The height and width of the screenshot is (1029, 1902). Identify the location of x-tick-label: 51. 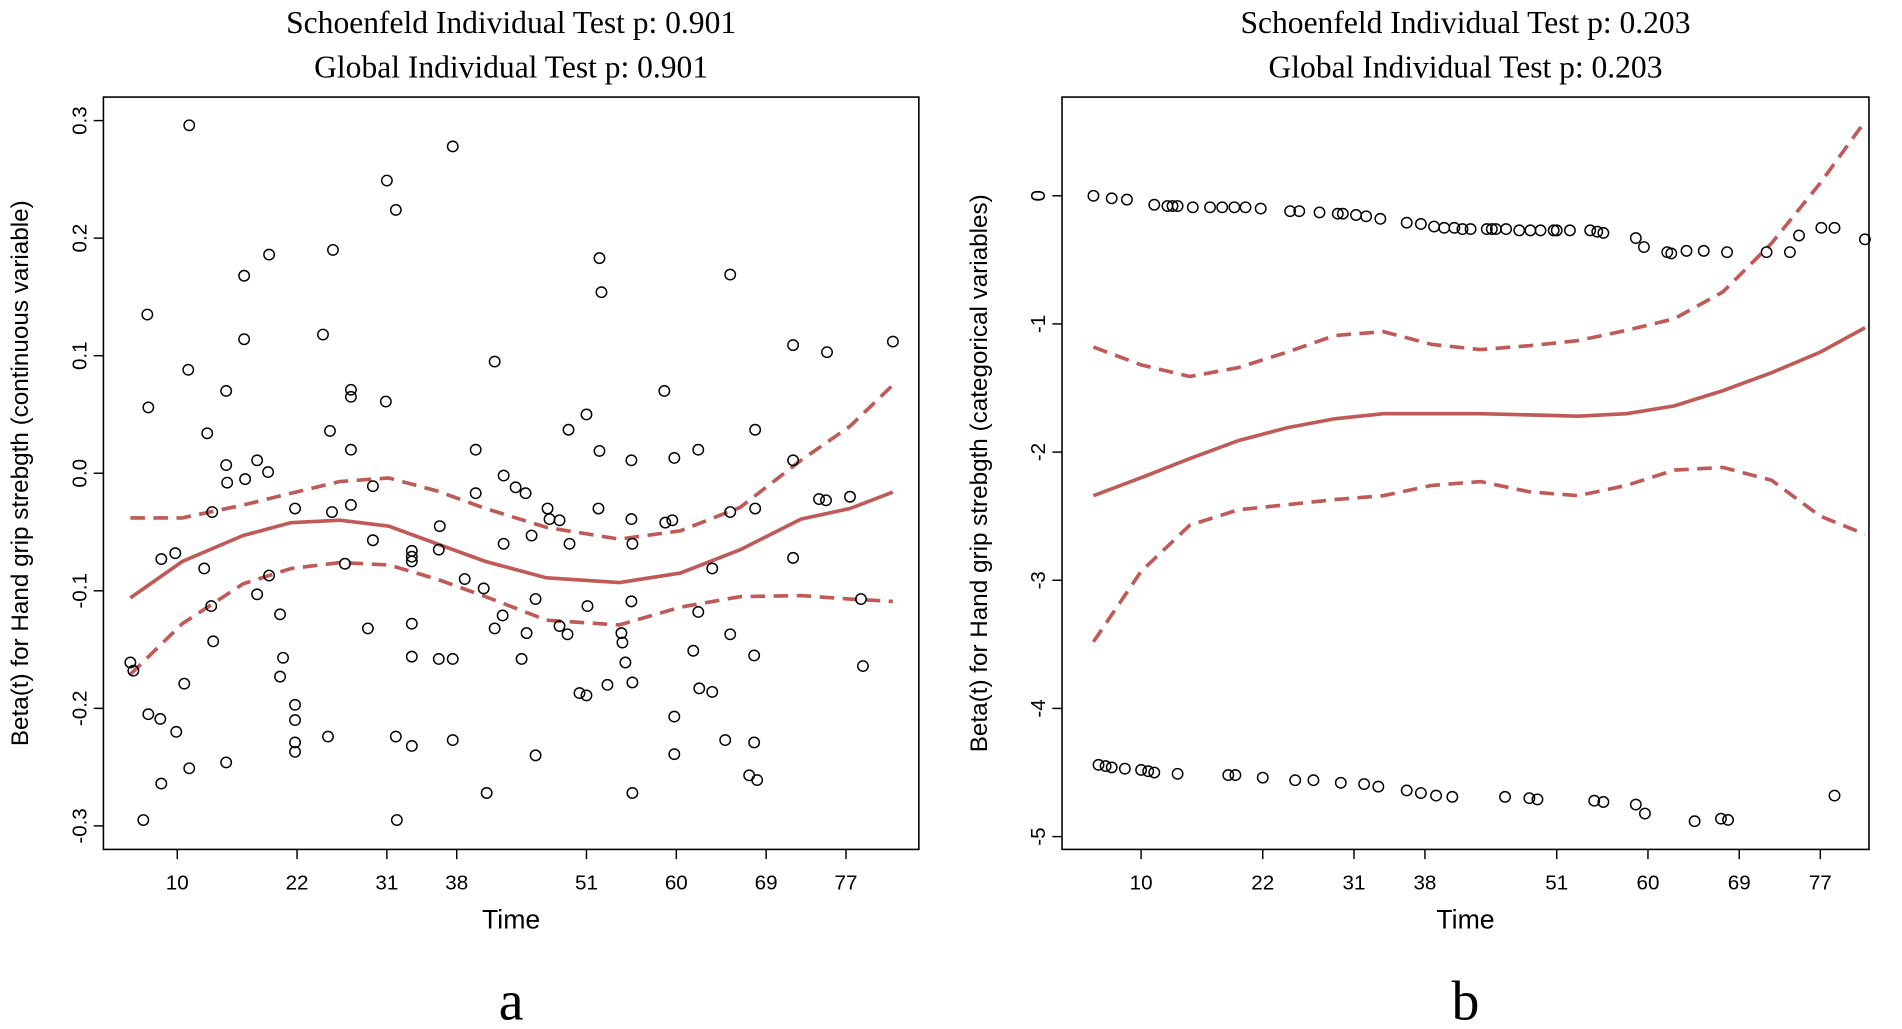
(586, 882).